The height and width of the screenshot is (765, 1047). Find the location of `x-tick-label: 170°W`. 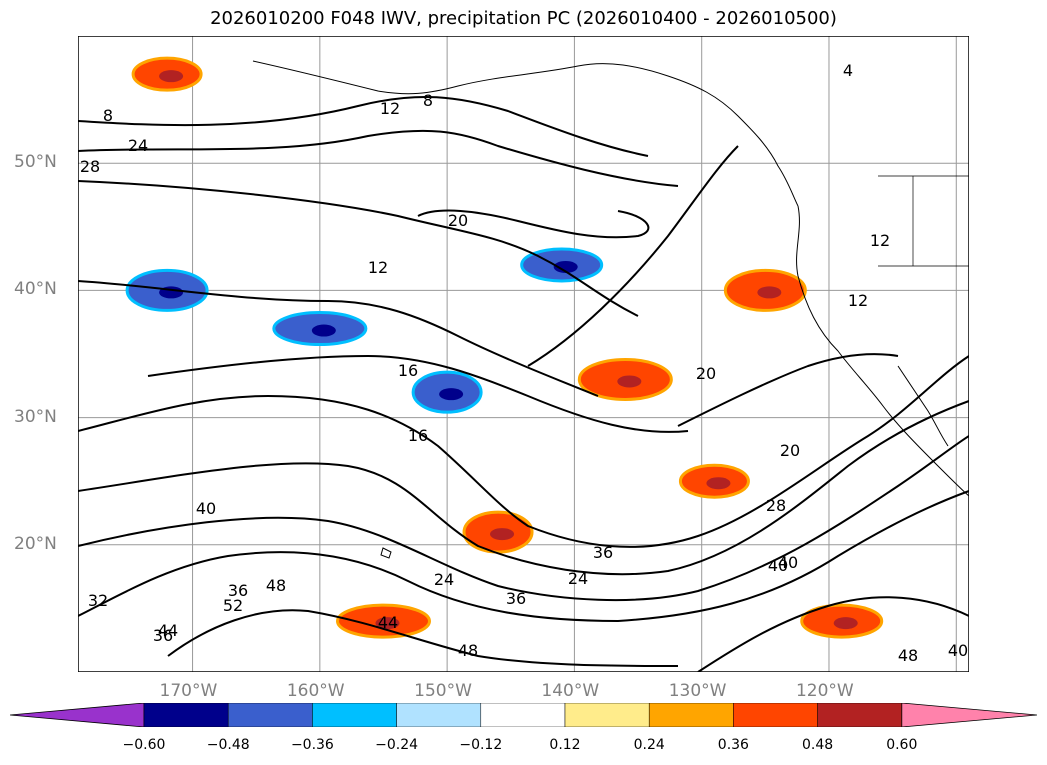

x-tick-label: 170°W is located at coordinates (188, 691).